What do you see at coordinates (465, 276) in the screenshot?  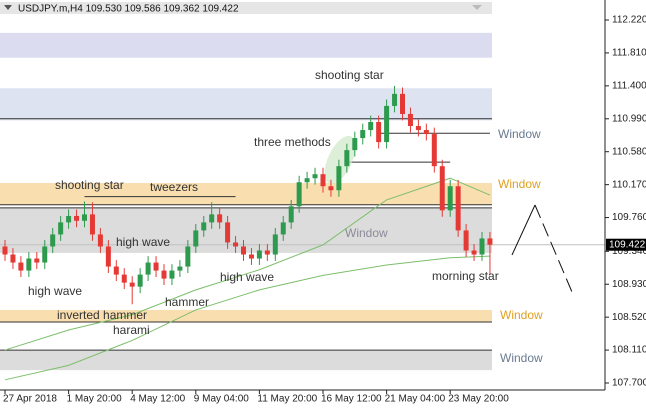 I see `annotation: morning star` at bounding box center [465, 276].